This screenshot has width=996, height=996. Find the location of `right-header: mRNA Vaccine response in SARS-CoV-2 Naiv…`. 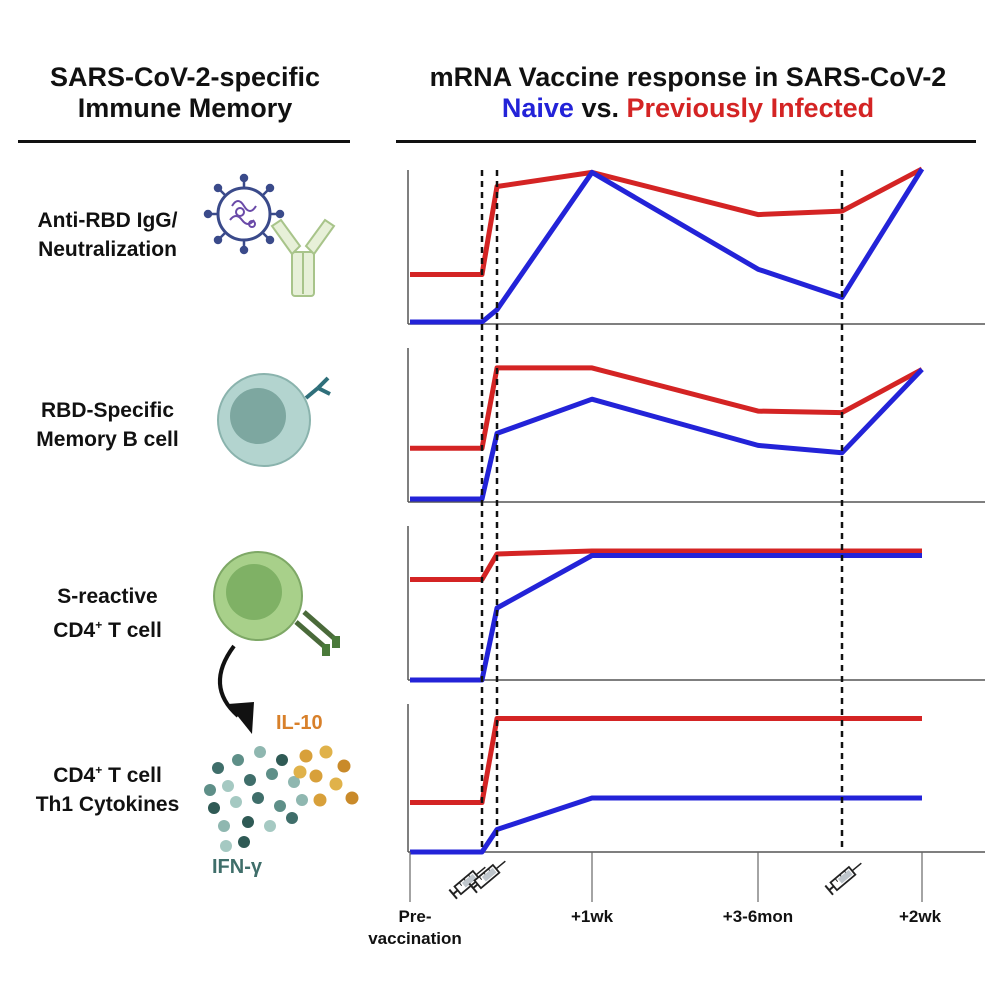

right-header: mRNA Vaccine response in SARS-CoV-2 Naiv… is located at coordinates (688, 93).